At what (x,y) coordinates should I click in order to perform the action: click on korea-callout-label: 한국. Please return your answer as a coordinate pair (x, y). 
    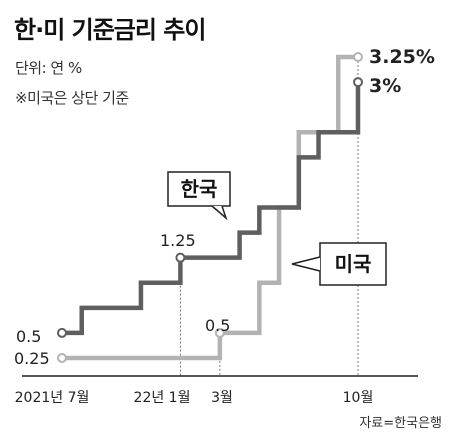
    Looking at the image, I should click on (199, 189).